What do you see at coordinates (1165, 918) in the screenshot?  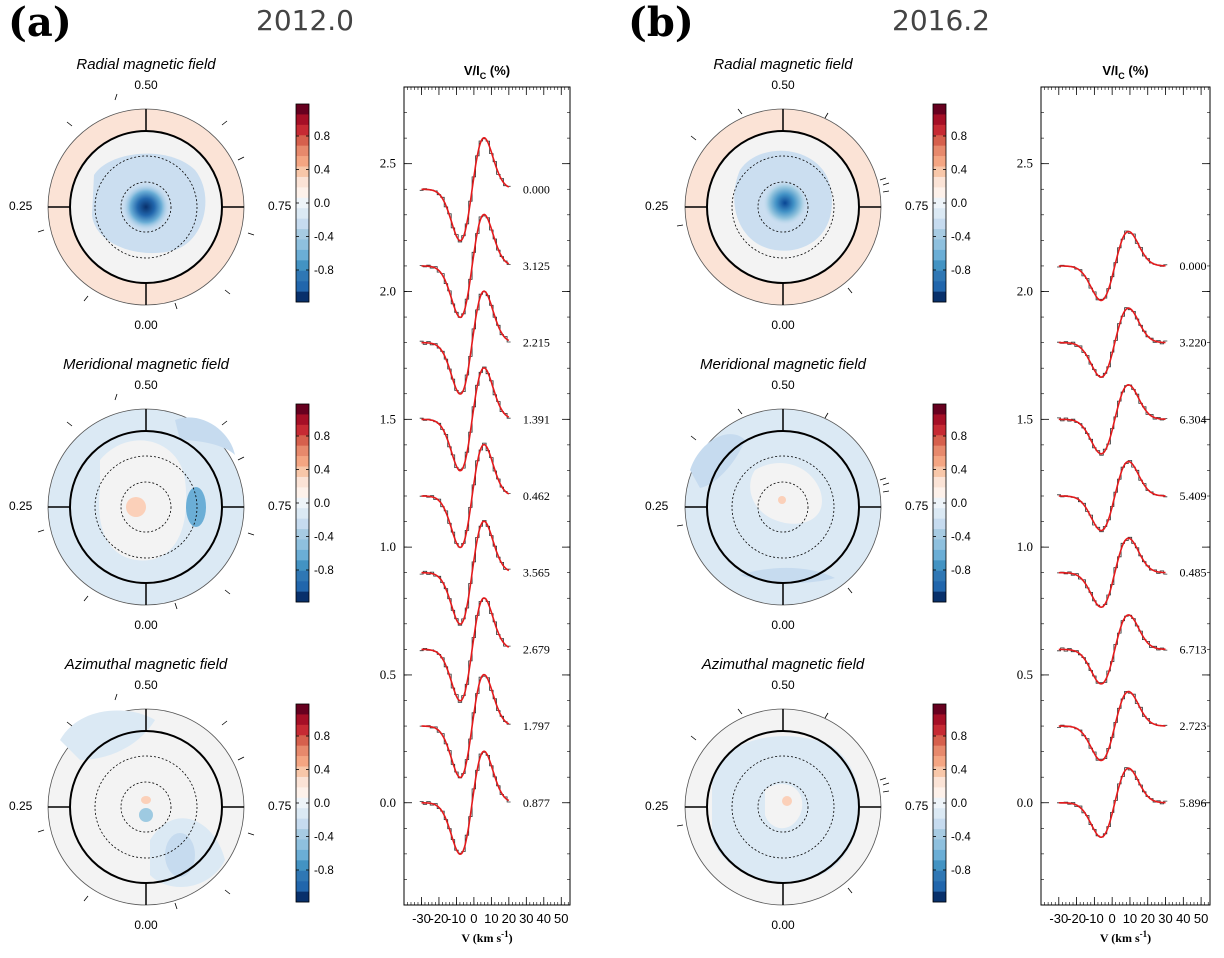 I see `x-tick-label: 30` at bounding box center [1165, 918].